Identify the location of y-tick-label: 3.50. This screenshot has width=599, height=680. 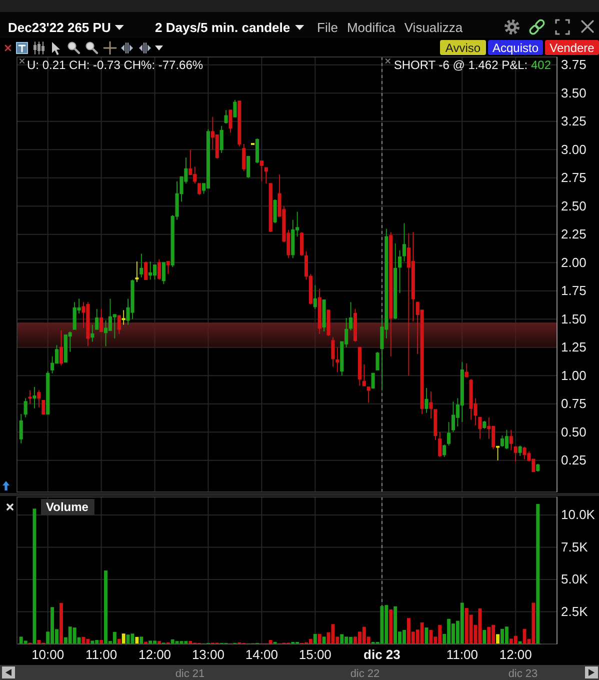
(573, 92).